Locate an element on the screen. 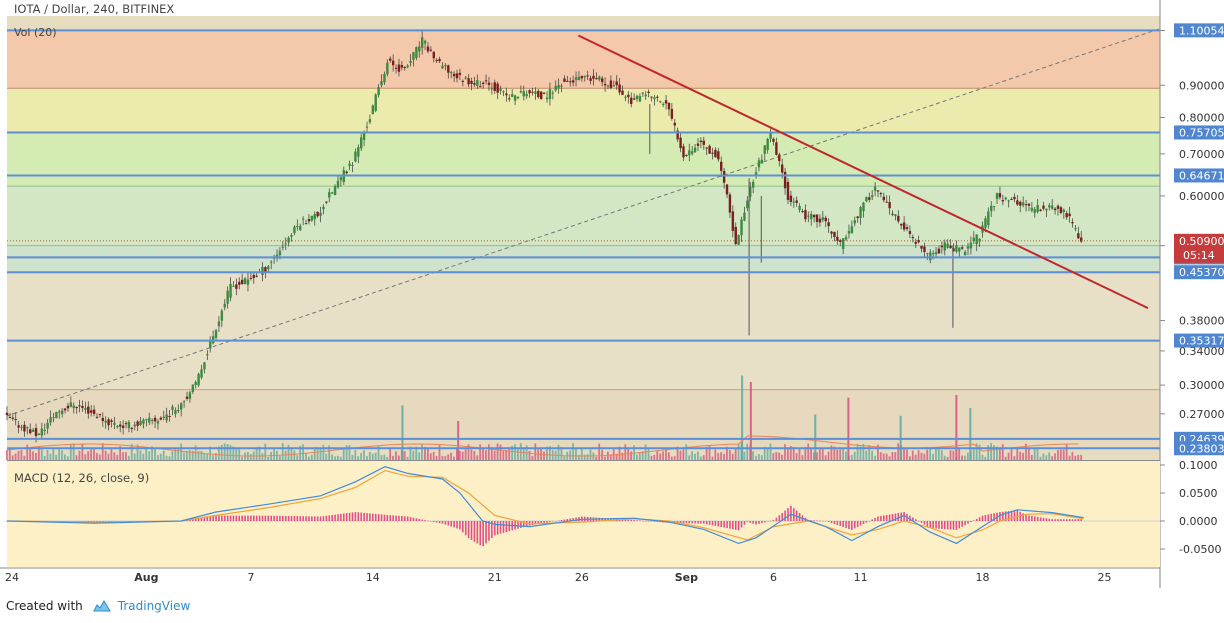 The width and height of the screenshot is (1224, 623). level-tag-label: 0.64671 is located at coordinates (1201, 175).